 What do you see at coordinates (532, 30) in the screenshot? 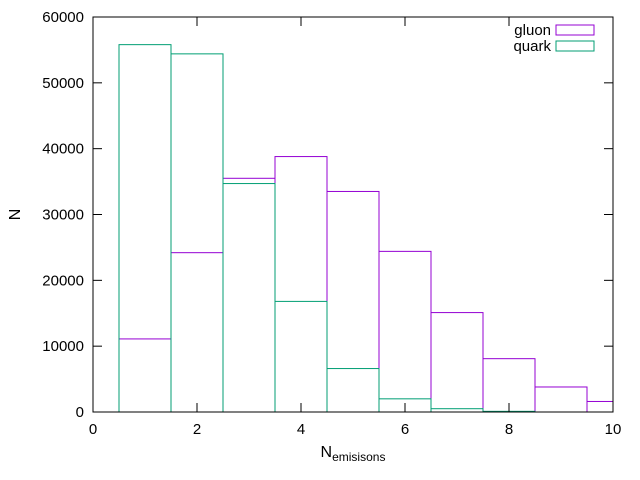
I see `legend-label-gluon: gluon` at bounding box center [532, 30].